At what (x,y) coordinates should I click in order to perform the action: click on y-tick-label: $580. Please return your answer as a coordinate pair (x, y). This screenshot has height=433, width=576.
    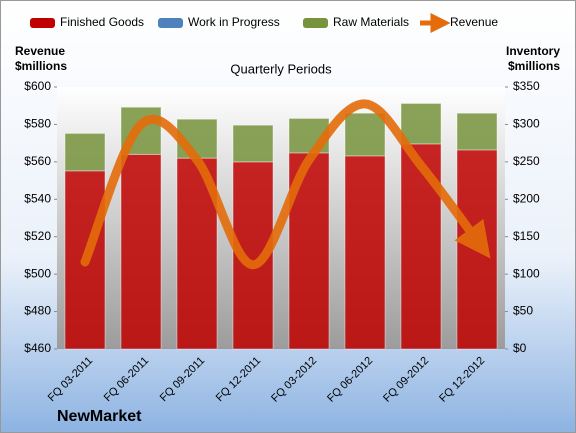
    Looking at the image, I should click on (37, 124).